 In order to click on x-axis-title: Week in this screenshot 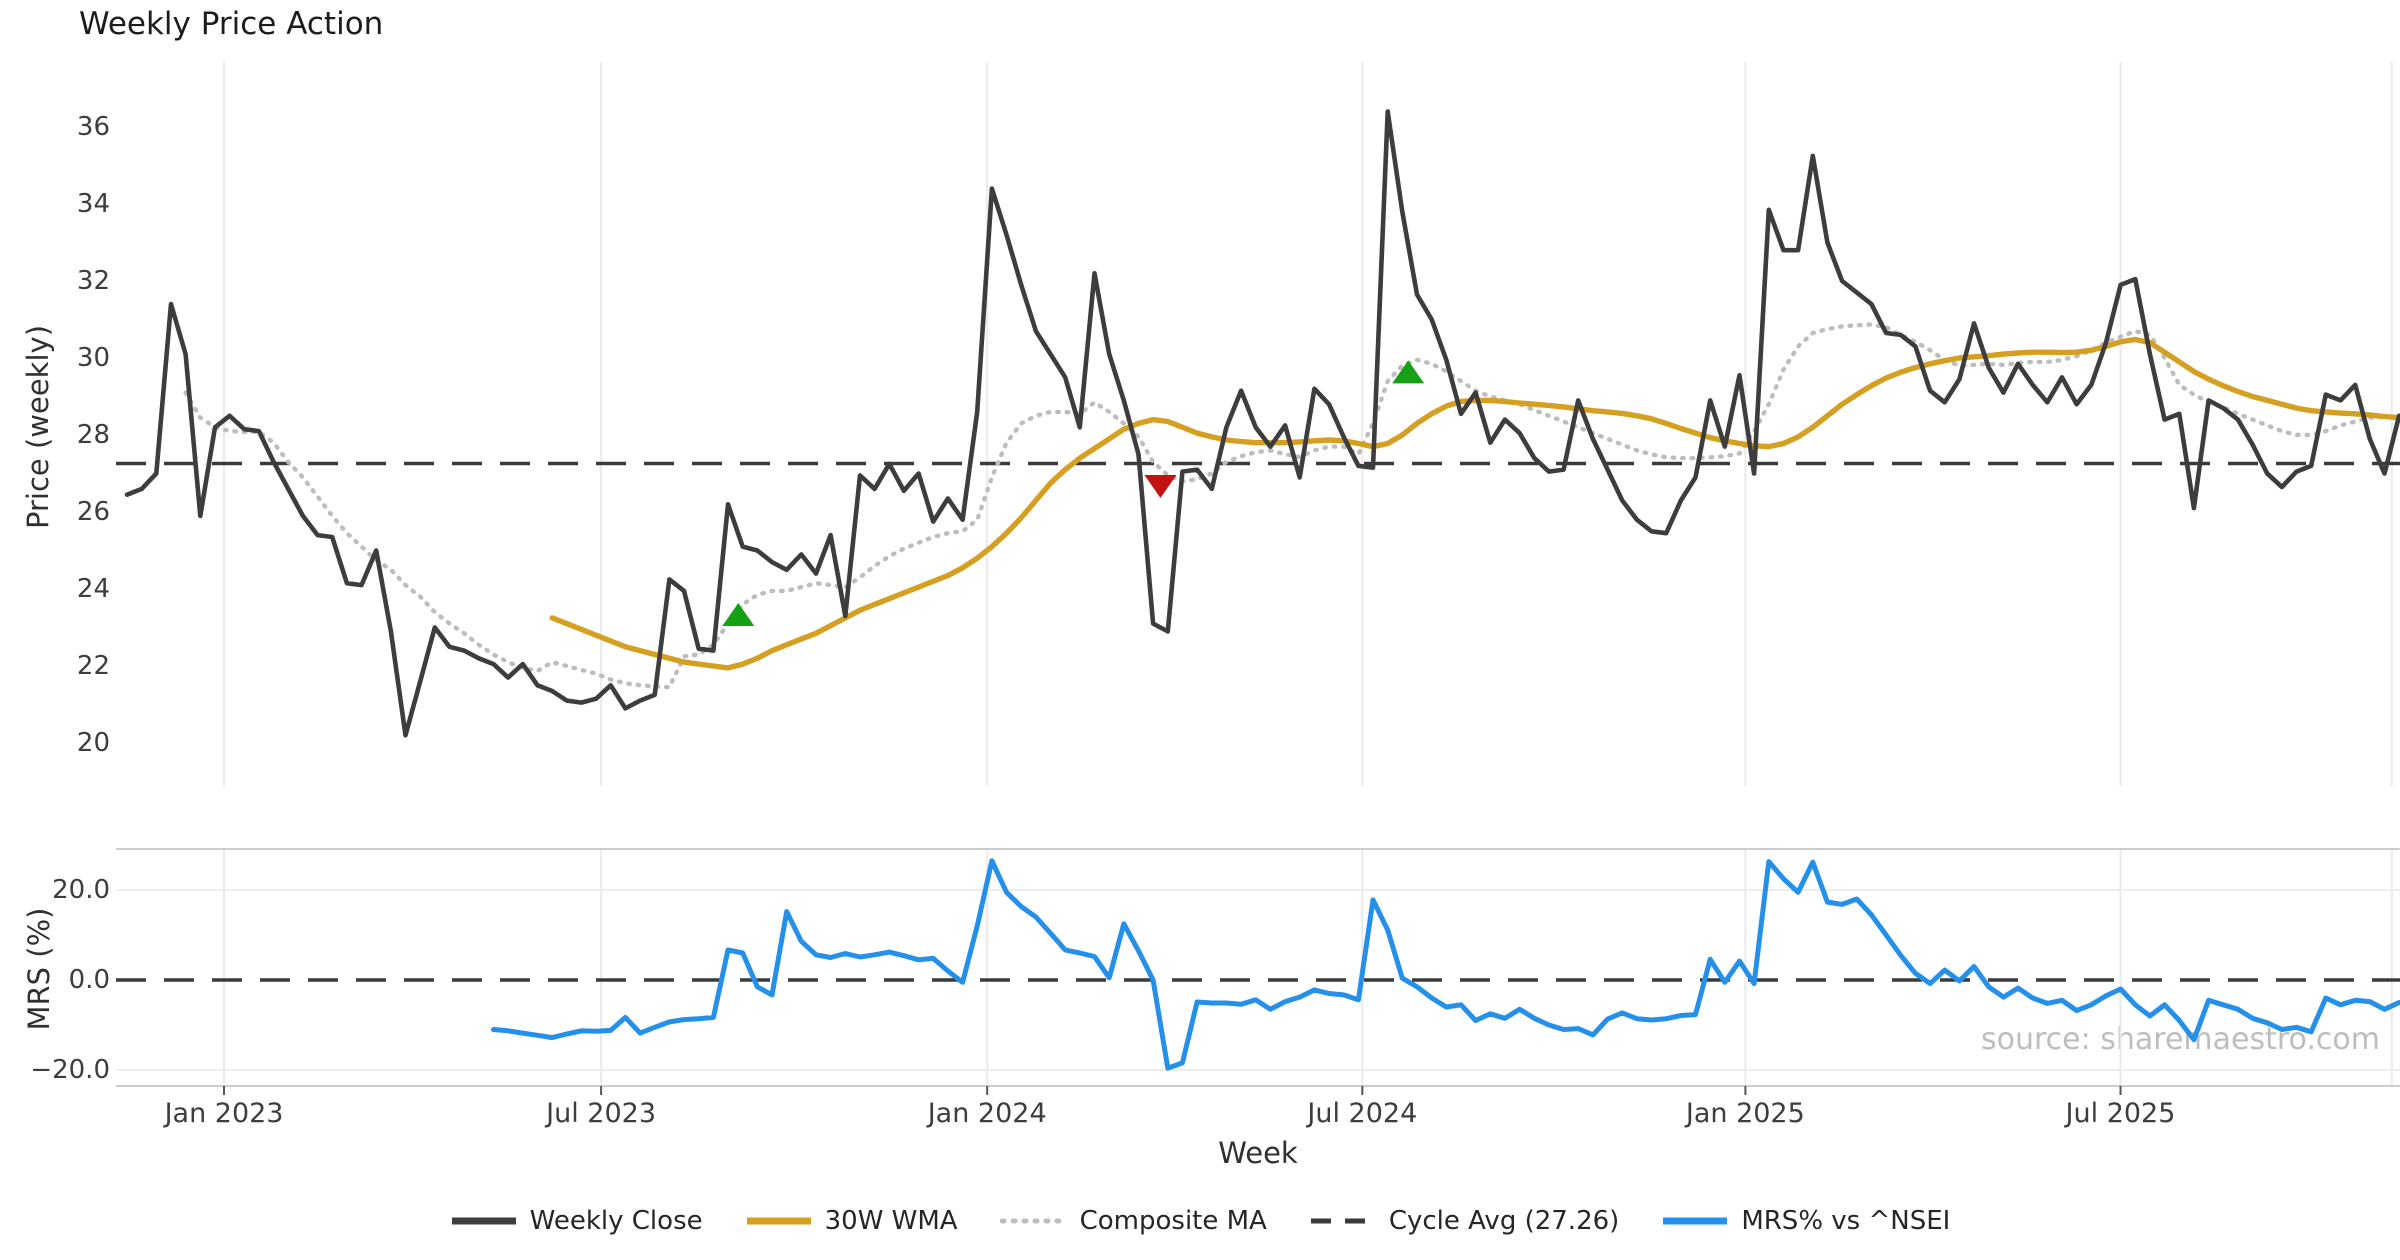, I will do `click(1258, 1153)`.